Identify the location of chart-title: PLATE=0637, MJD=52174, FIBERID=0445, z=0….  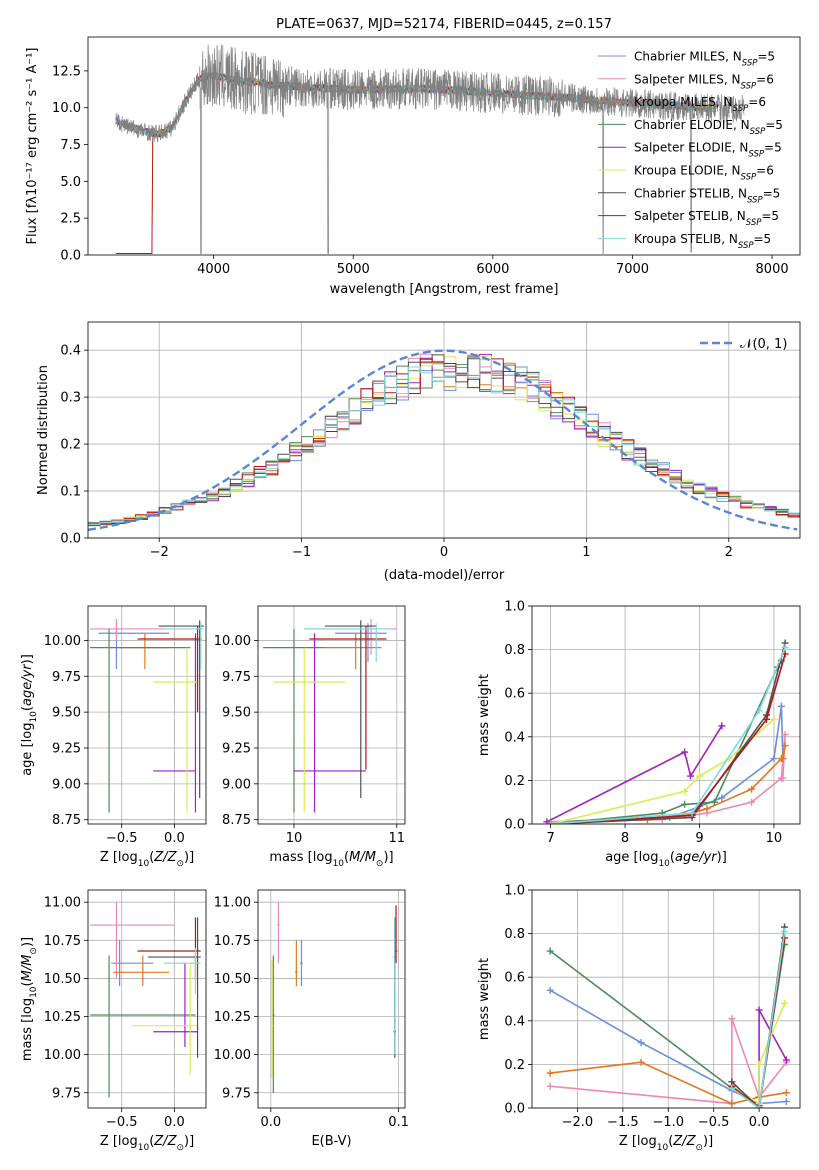
(444, 24).